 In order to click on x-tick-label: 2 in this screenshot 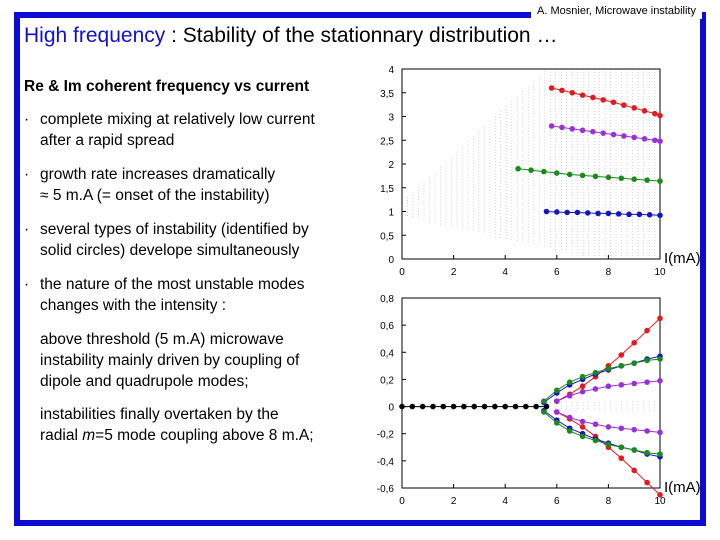, I will do `click(454, 501)`.